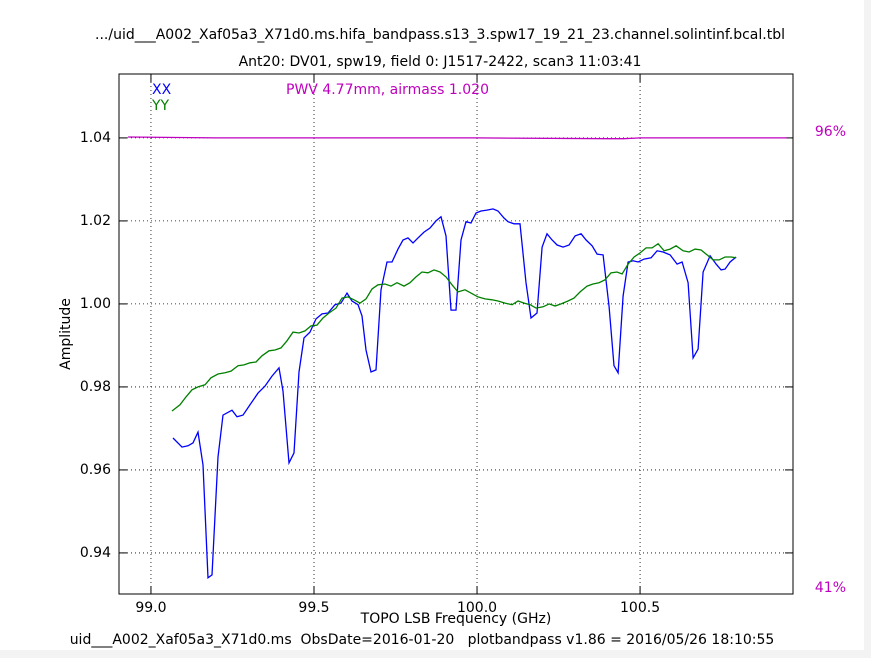 This screenshot has height=658, width=871. I want to click on series-line, so click(457, 138).